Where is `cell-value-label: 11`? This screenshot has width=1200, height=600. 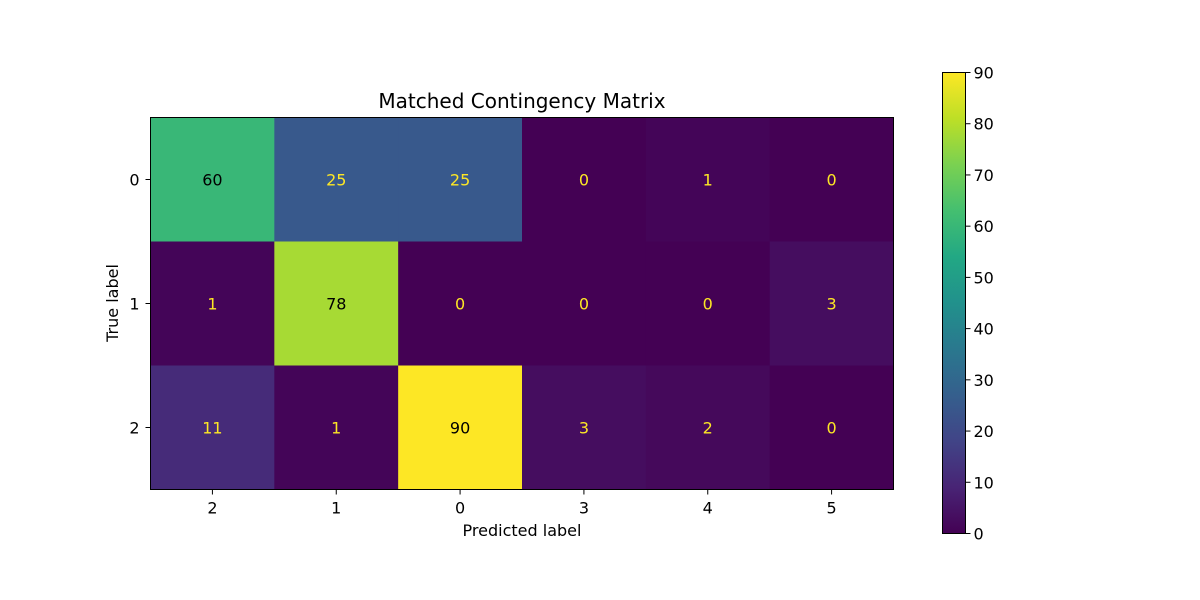 cell-value-label: 11 is located at coordinates (212, 428).